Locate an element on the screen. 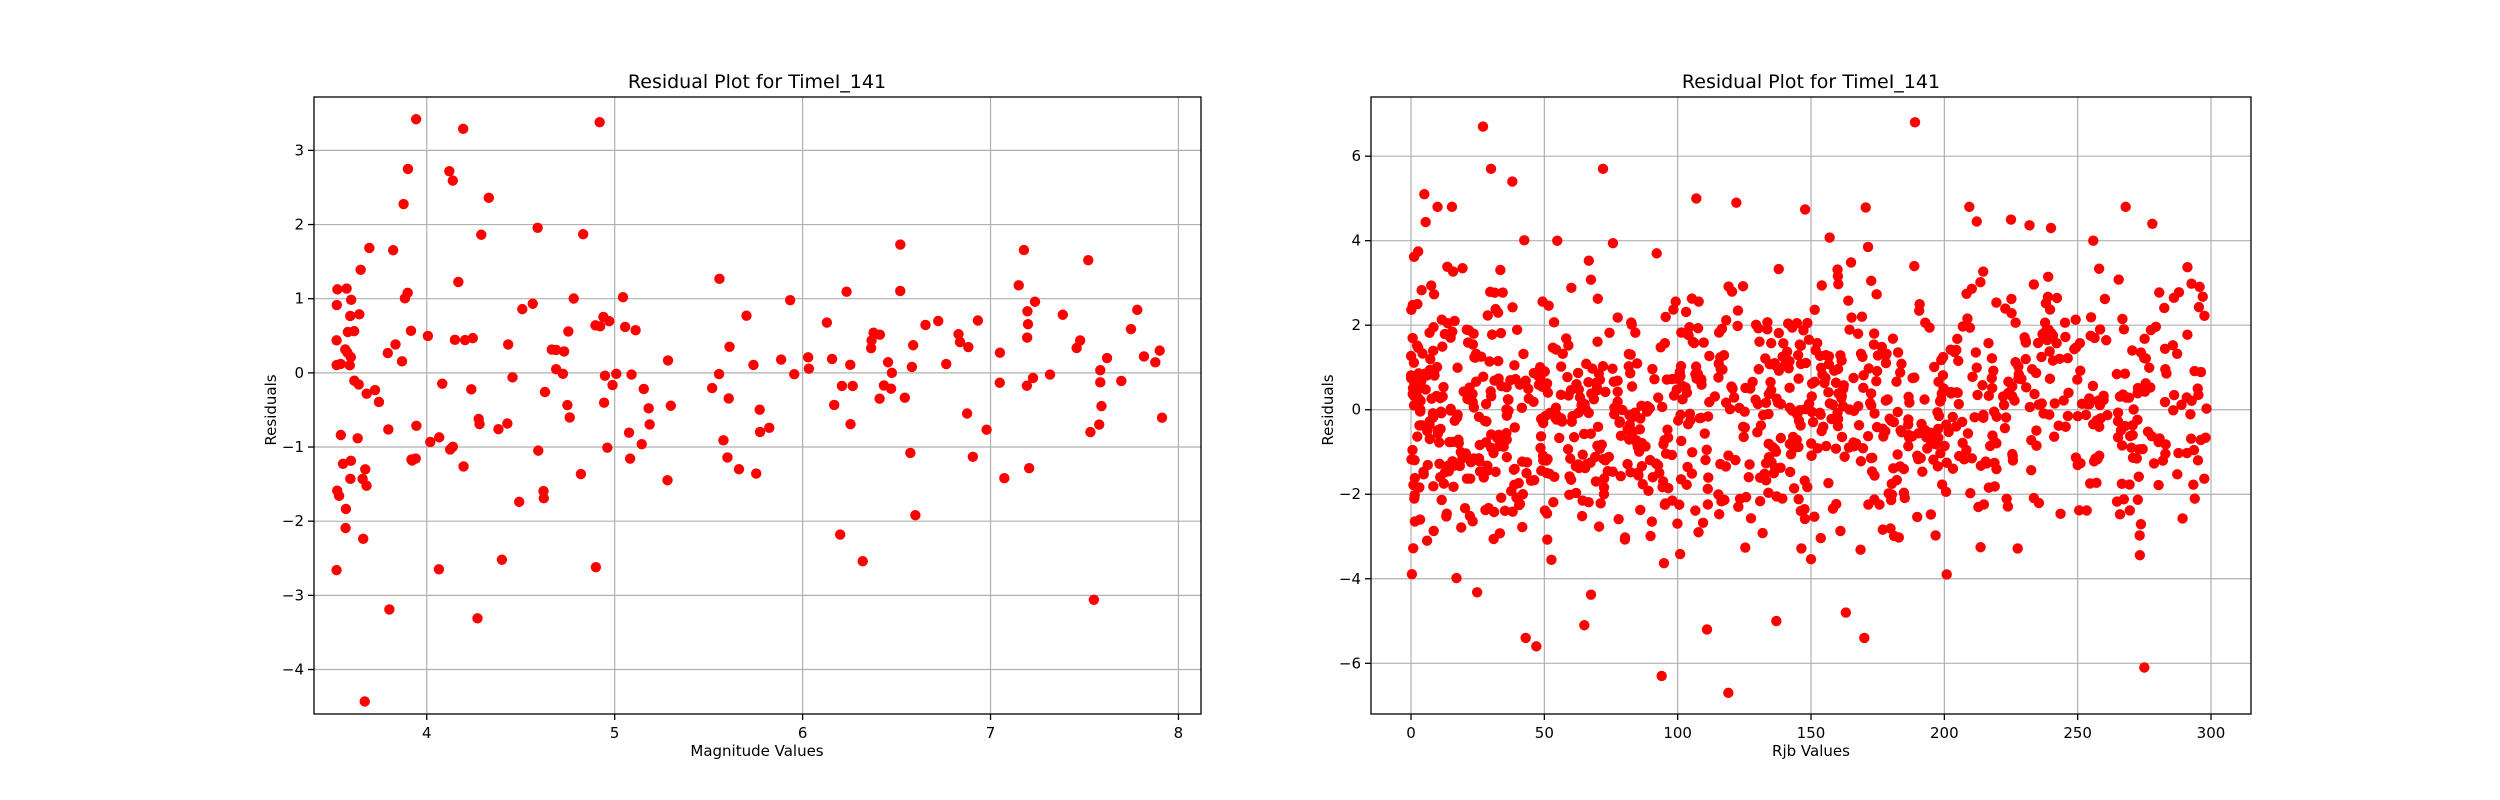 The width and height of the screenshot is (2500, 800). left-chart-ytick-label: 3 is located at coordinates (299, 150).